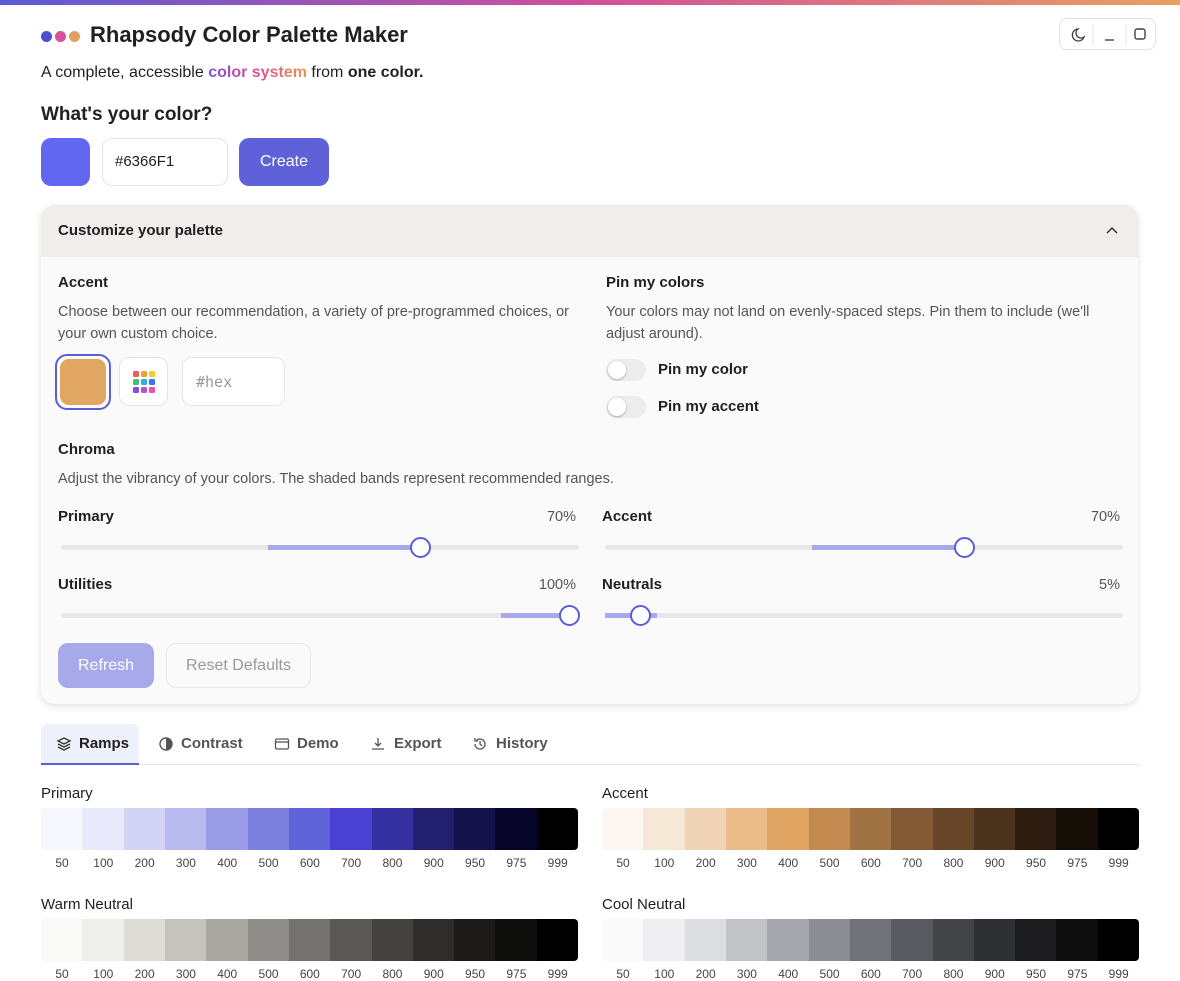 This screenshot has height=981, width=1180. Describe the element at coordinates (90, 744) in the screenshot. I see `tab: Ramps` at that location.